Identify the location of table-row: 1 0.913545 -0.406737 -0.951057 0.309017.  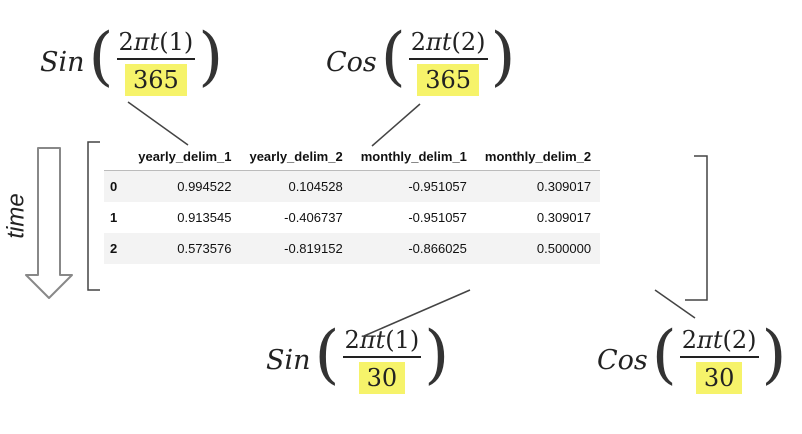
(352, 217).